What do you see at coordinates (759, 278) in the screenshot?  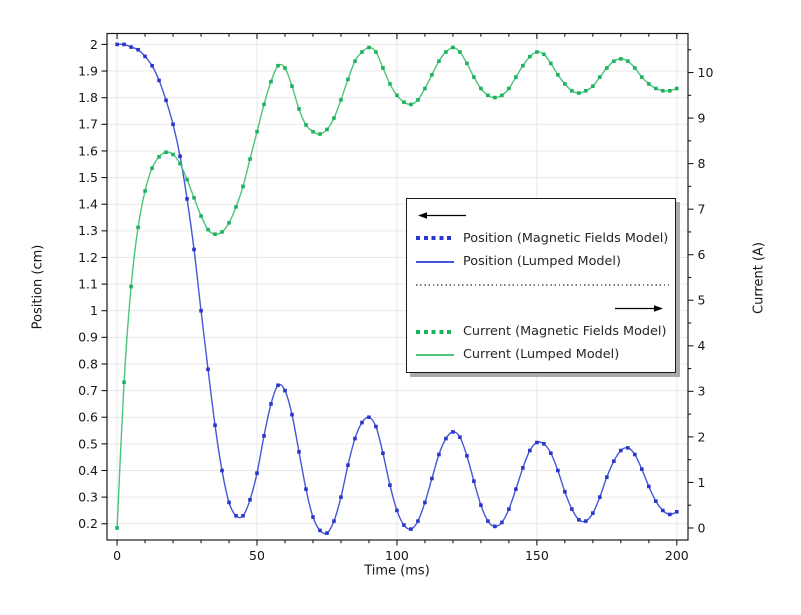 I see `right-axis-title: Current (A)` at bounding box center [759, 278].